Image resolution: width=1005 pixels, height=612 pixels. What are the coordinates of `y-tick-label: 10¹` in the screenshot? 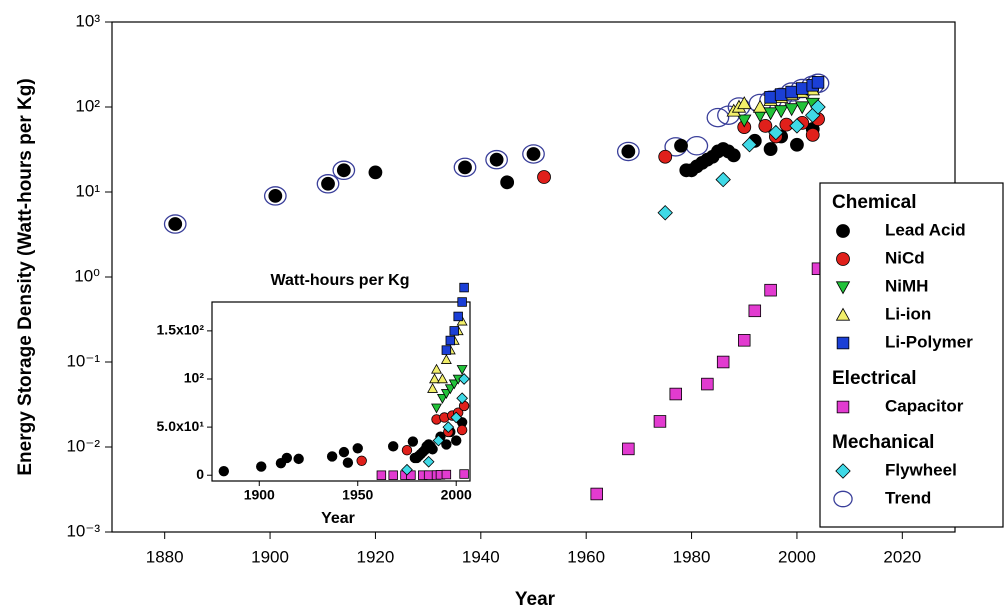 It's located at (87, 190).